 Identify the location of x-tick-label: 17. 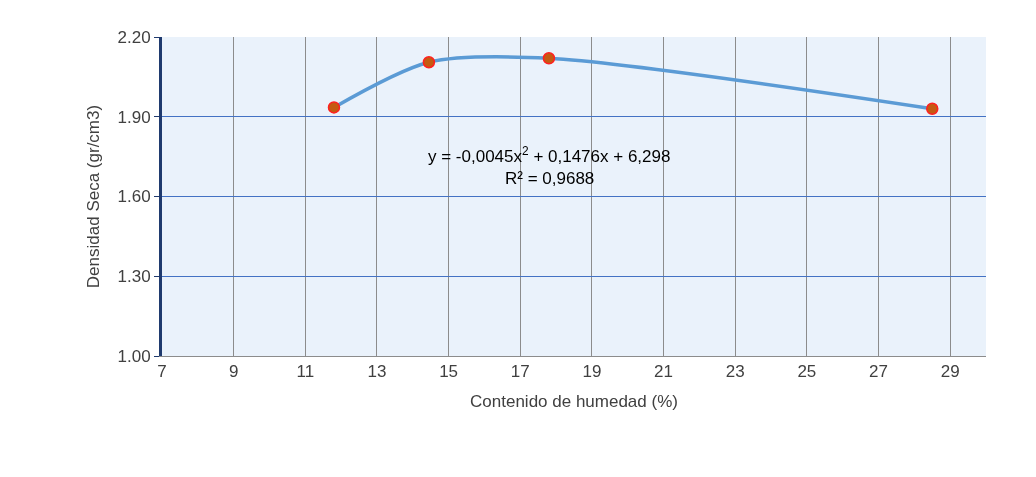
(520, 372).